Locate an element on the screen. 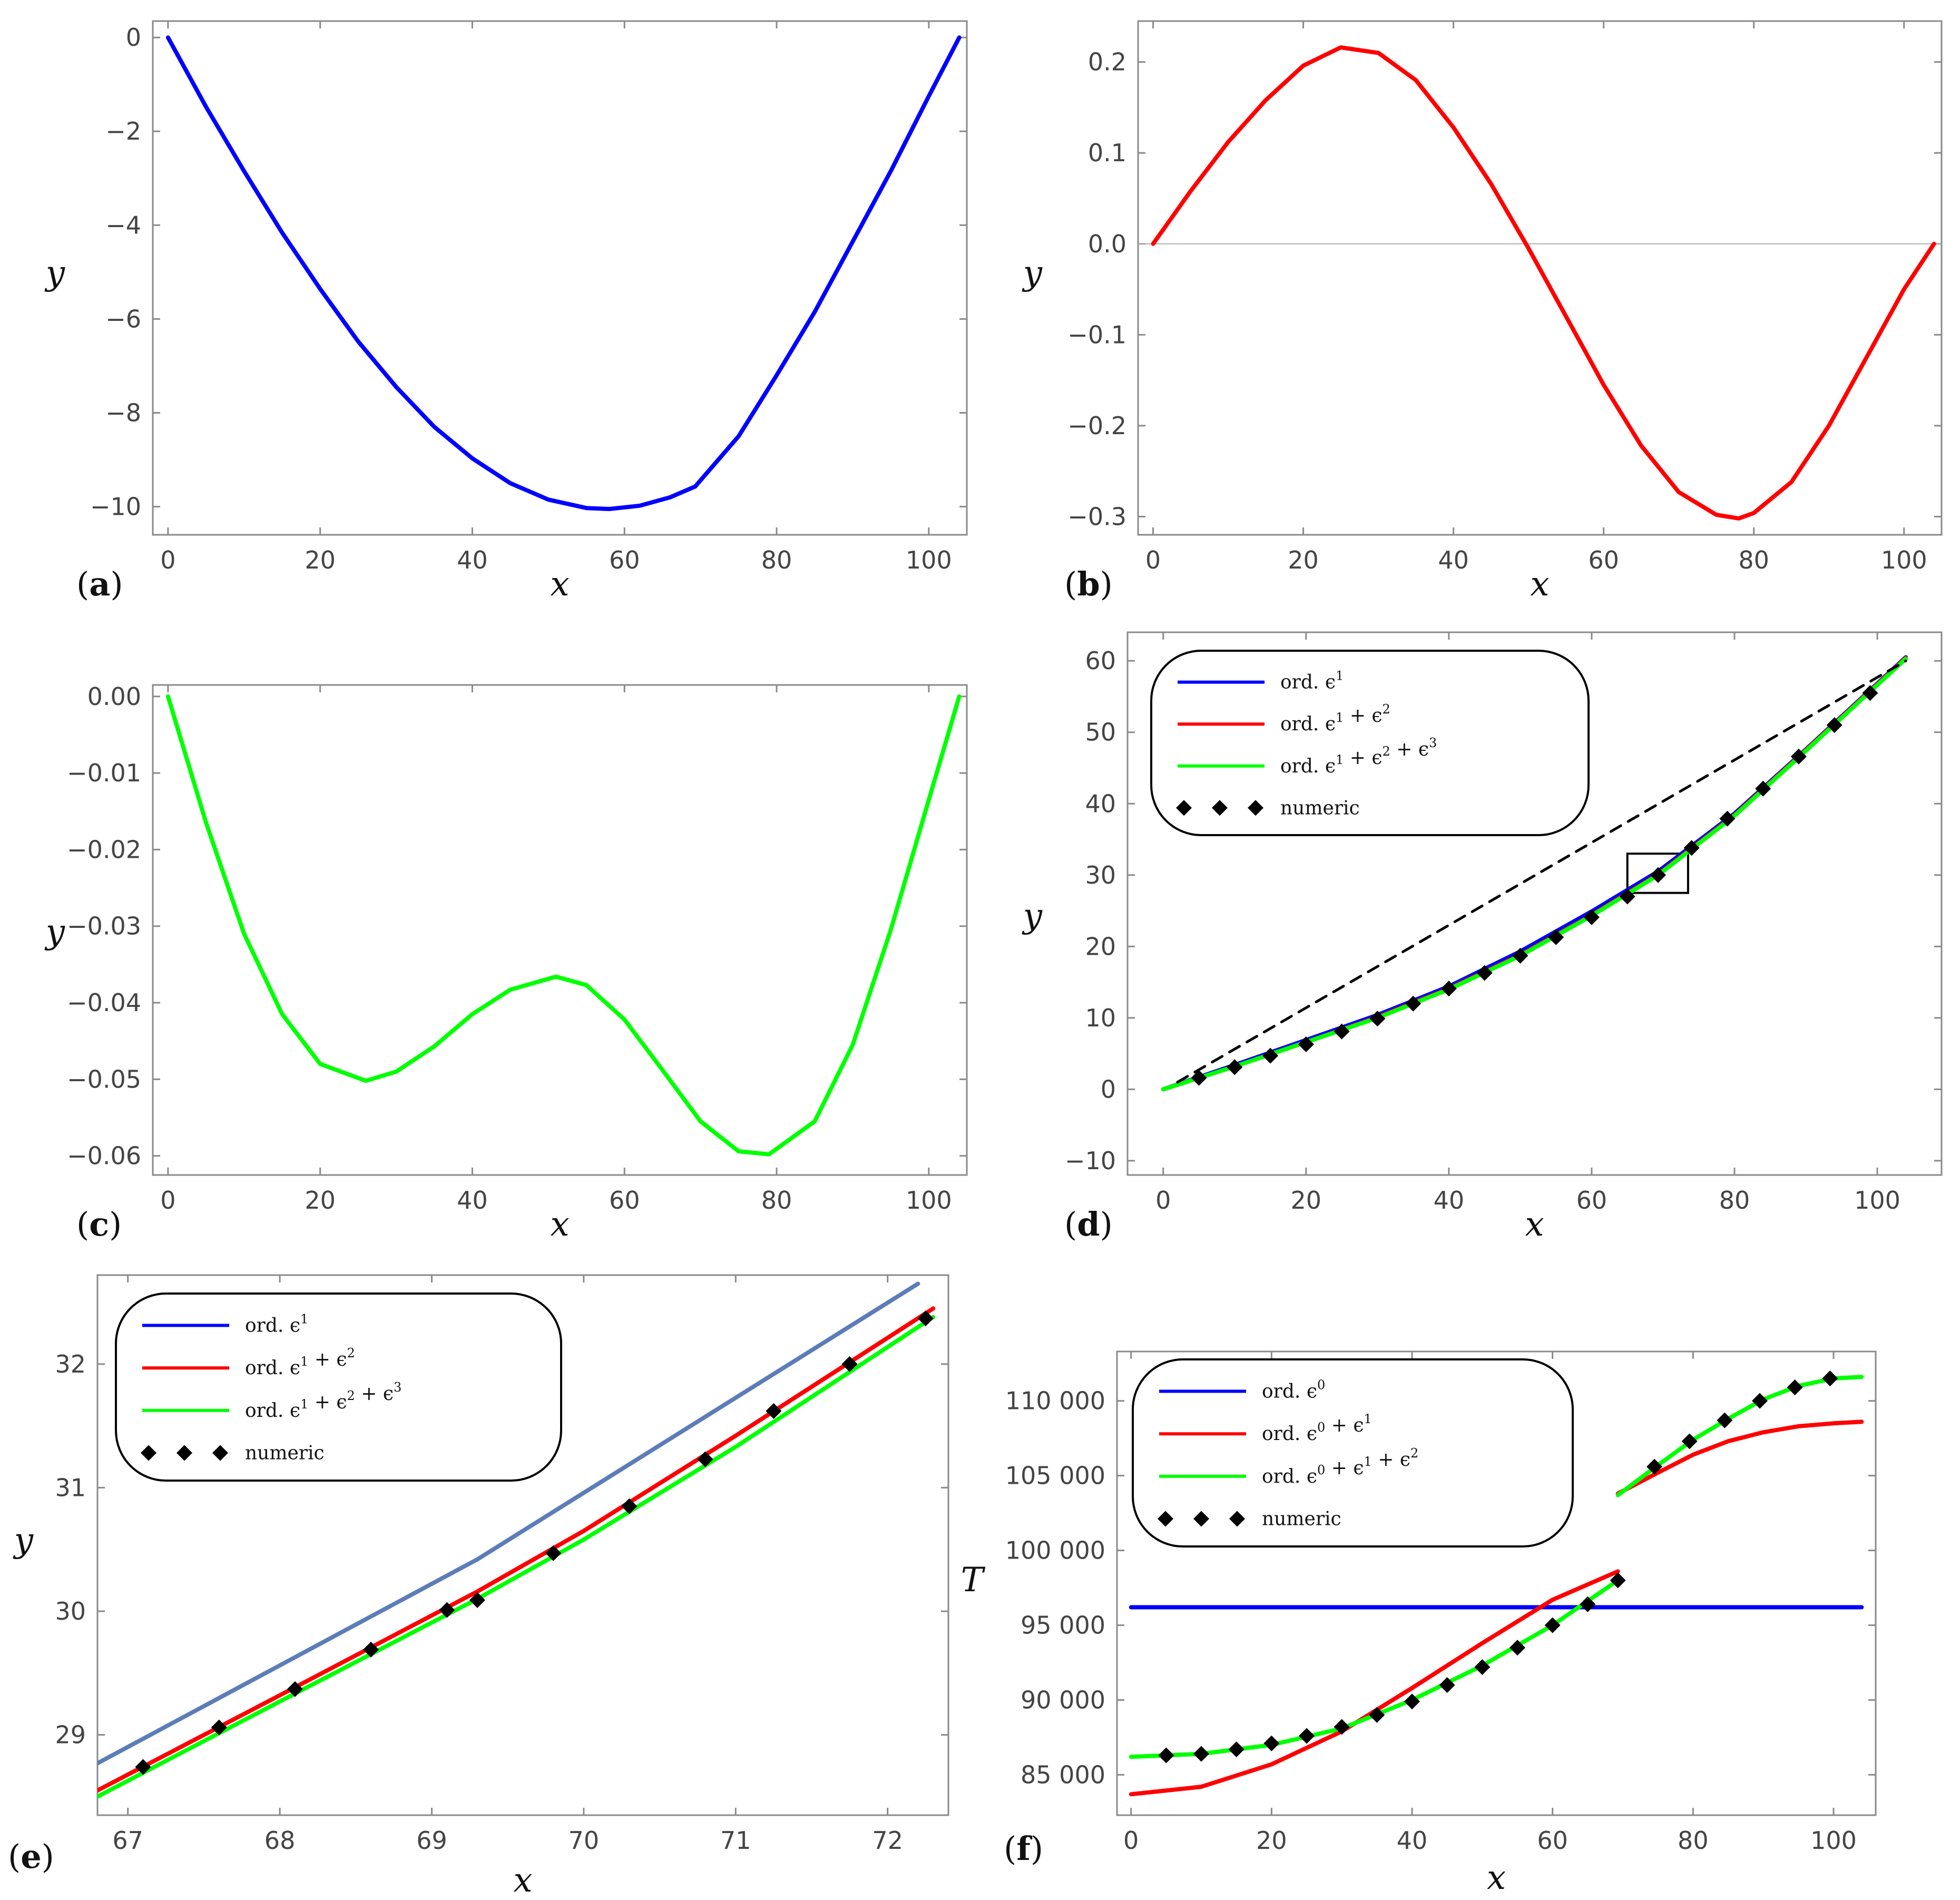 The image size is (1960, 1900). legend-entry-2: ord. ϵ0 + ϵ1 is located at coordinates (1317, 1428).